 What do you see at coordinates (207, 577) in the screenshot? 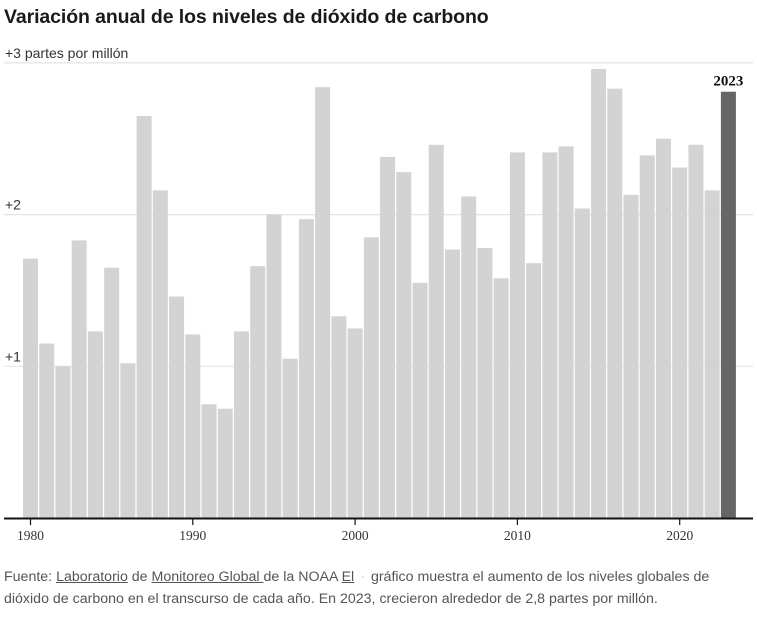
I see `source-link-monitoreo-global: Monitoreo Global` at bounding box center [207, 577].